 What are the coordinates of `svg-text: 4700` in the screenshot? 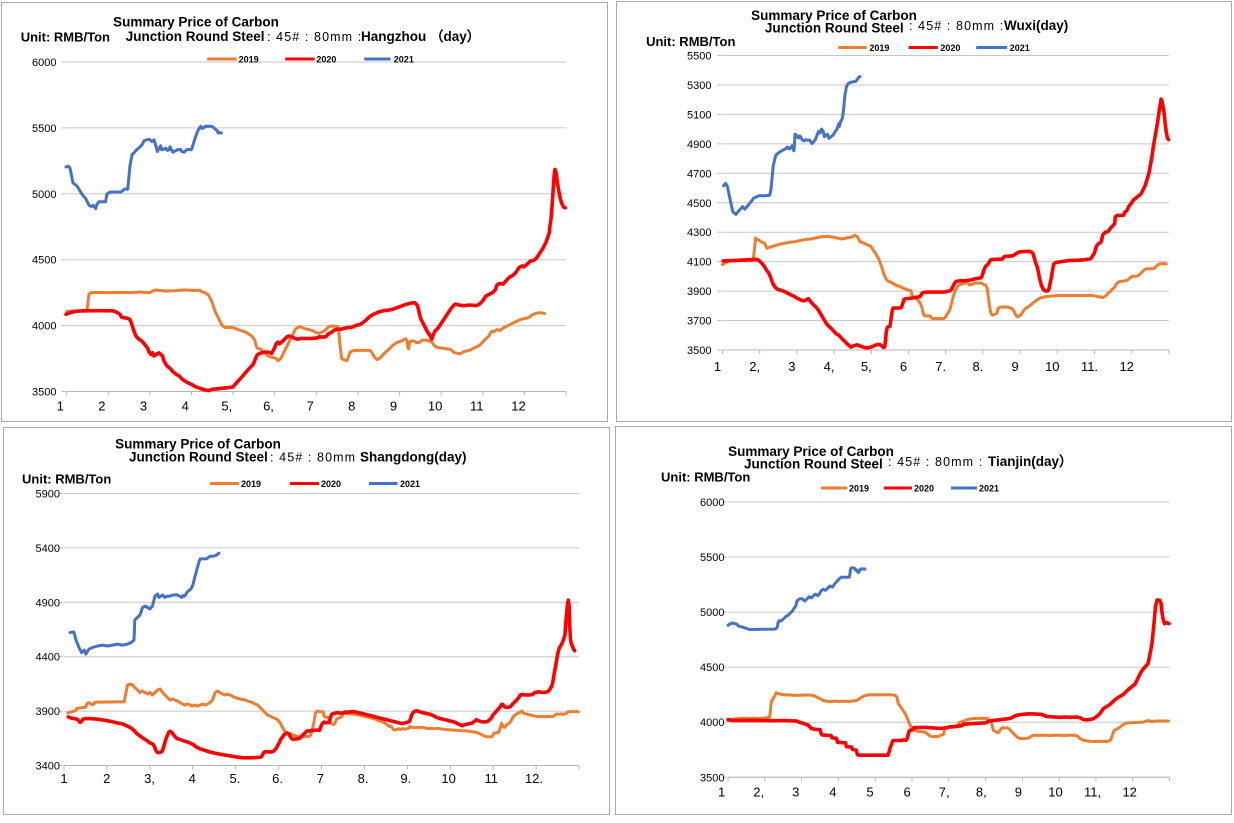 It's located at (699, 174).